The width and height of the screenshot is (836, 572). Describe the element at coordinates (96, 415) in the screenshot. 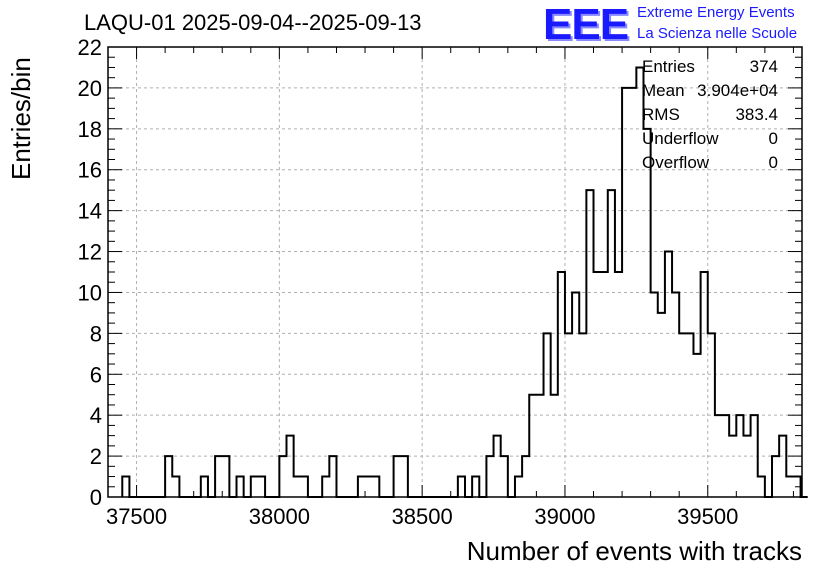

I see `y-tick-label: 4` at that location.